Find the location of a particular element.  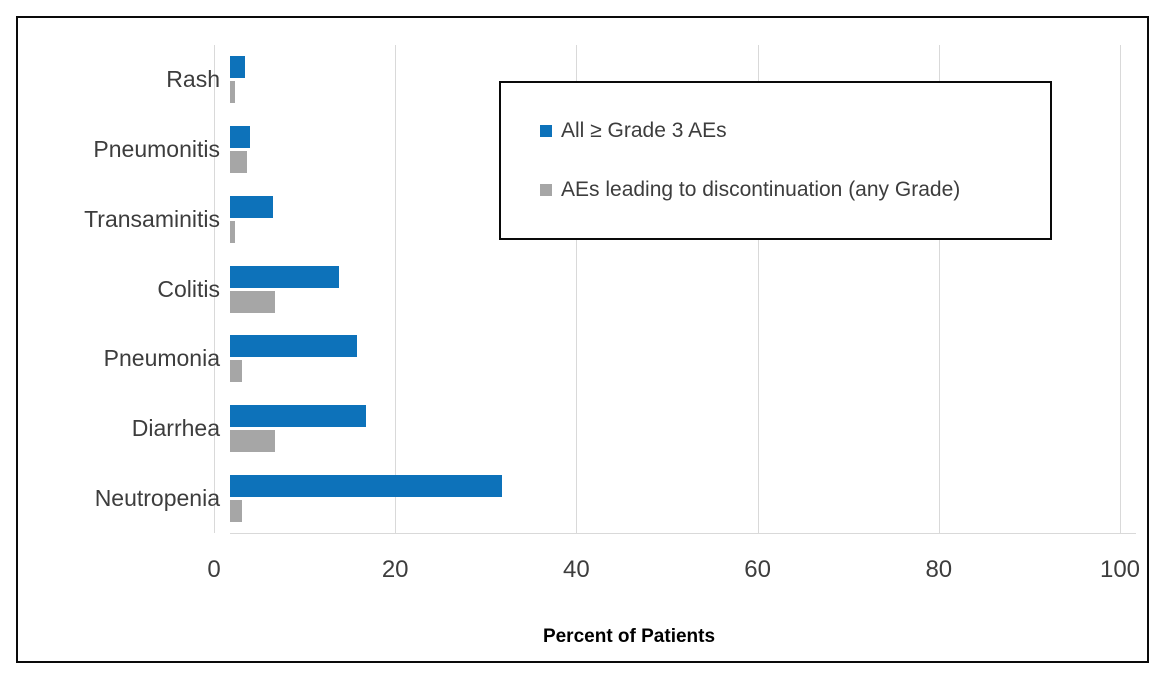

bar-grade3-diarrhea is located at coordinates (298, 415).